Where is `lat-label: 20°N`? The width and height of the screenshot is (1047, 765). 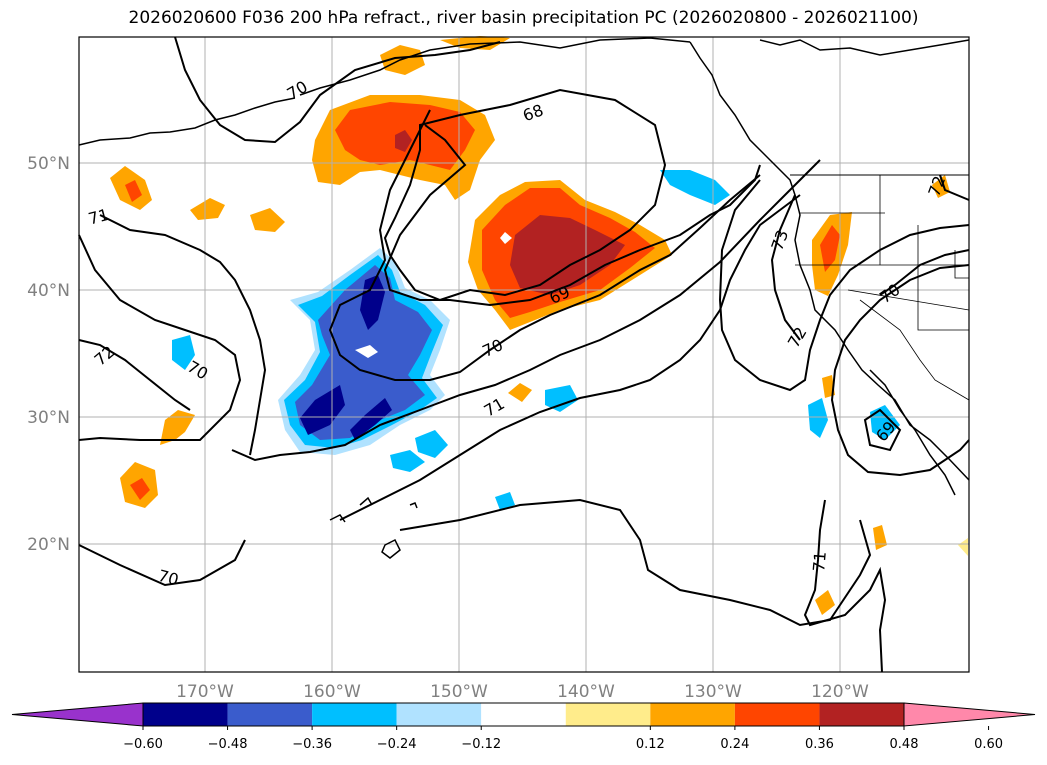 lat-label: 20°N is located at coordinates (48, 545).